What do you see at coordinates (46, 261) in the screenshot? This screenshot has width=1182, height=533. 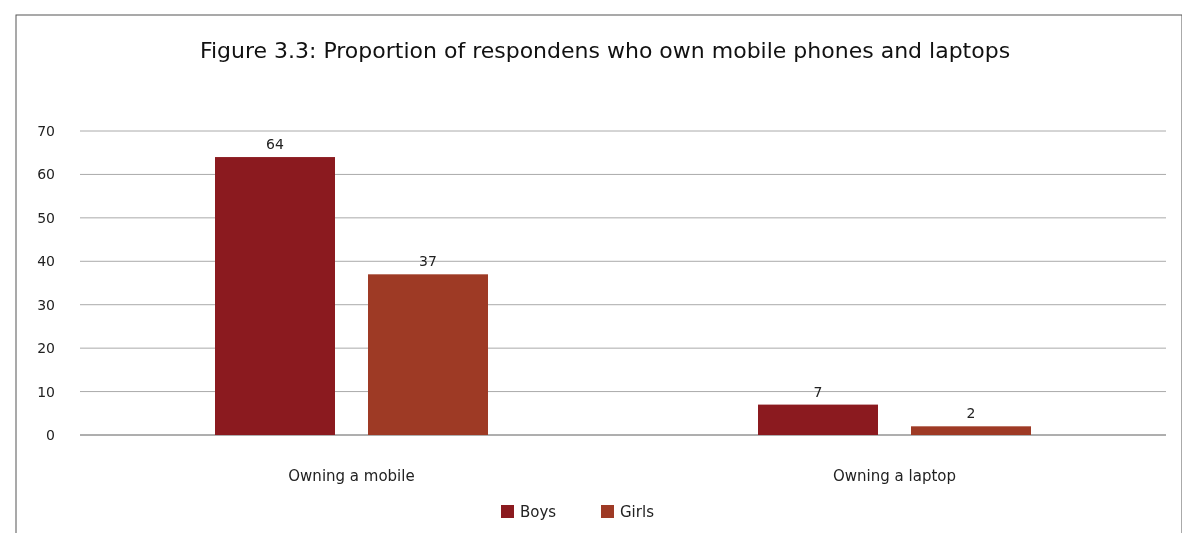 I see `y-tick-label: 40` at bounding box center [46, 261].